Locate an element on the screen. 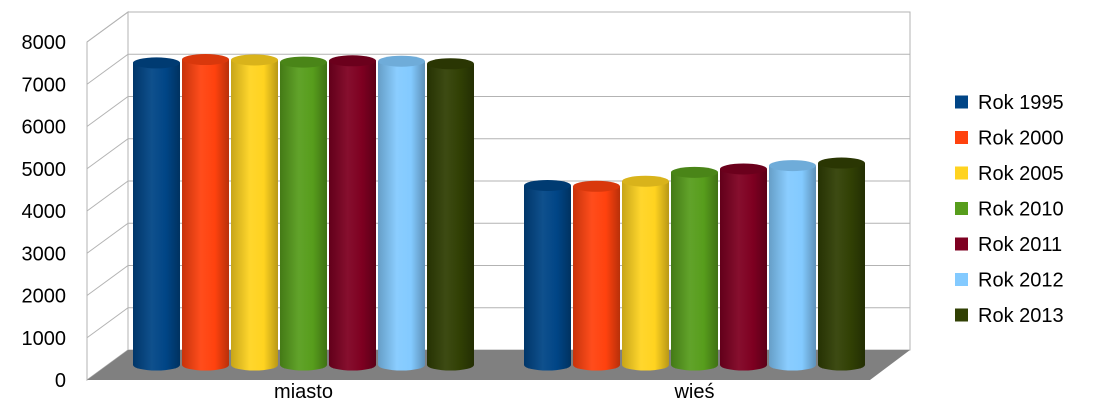 The width and height of the screenshot is (1116, 401). y-tick-label: 2000 is located at coordinates (44, 297).